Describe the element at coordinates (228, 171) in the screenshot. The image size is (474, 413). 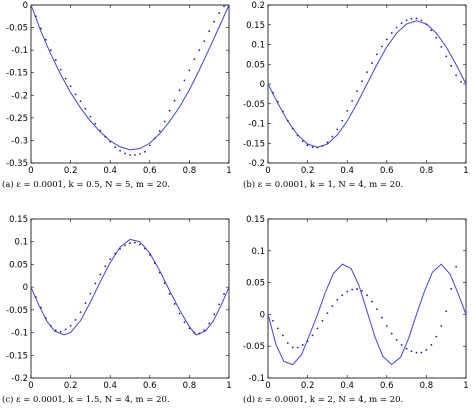
I see `x-tick-label-a: 1` at that location.